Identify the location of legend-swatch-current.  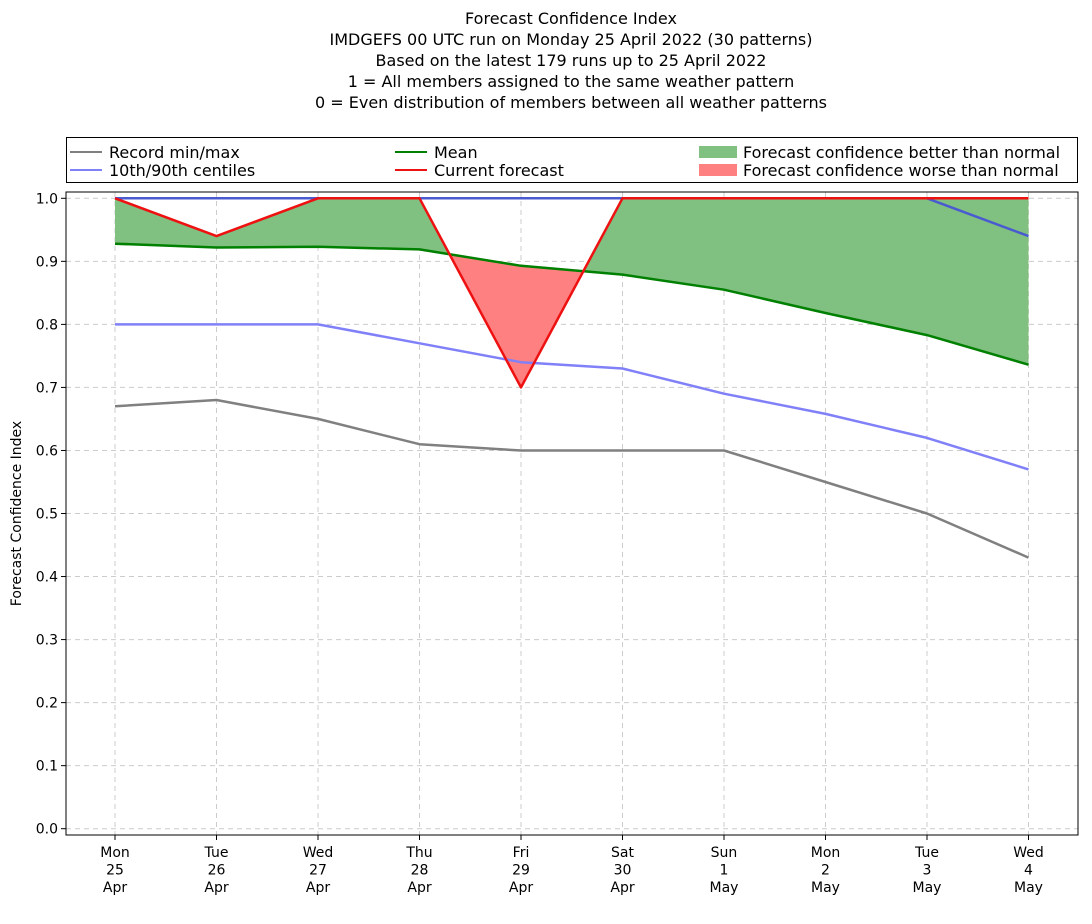
(411, 170).